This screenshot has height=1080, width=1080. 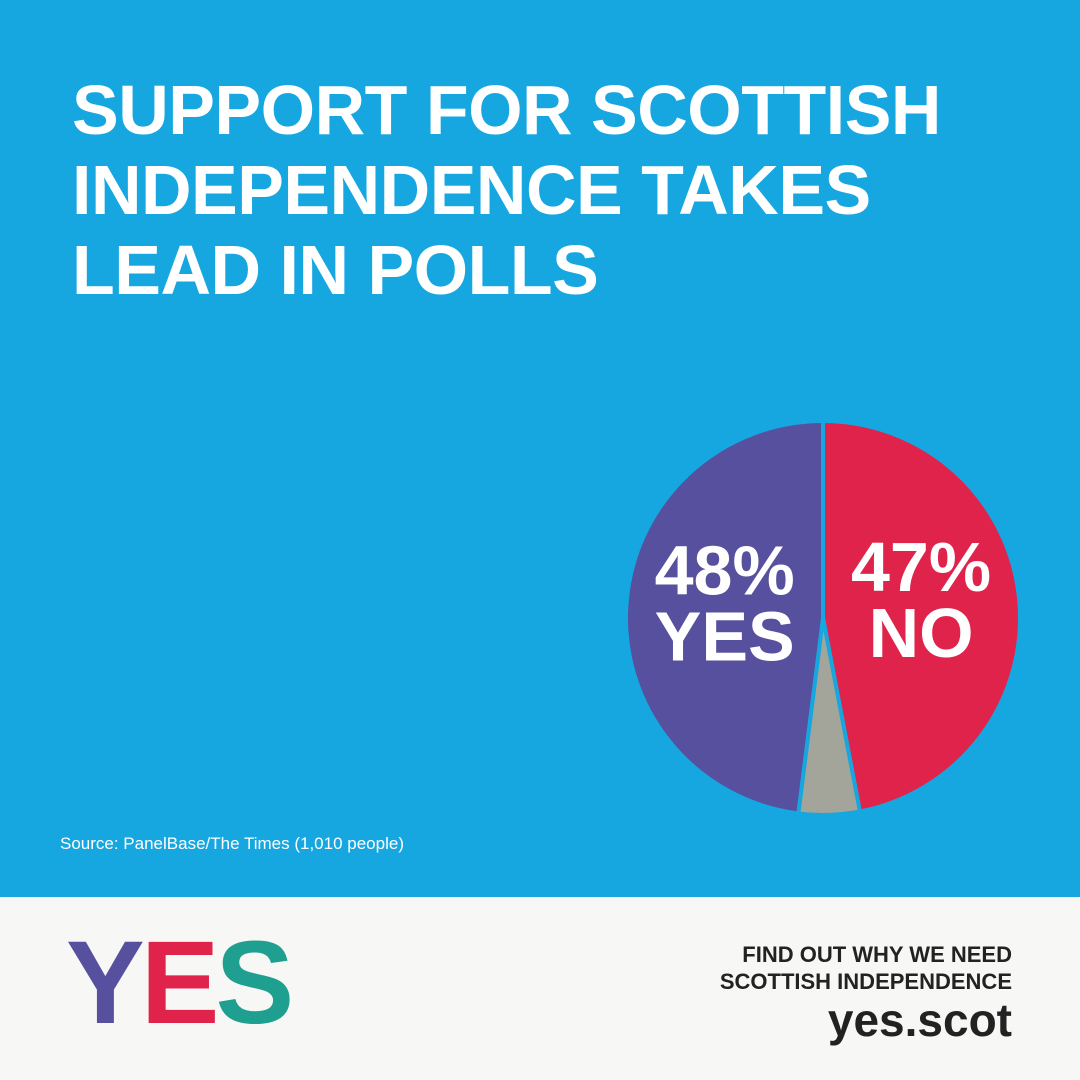 I want to click on url: yes.scot, so click(x=919, y=1020).